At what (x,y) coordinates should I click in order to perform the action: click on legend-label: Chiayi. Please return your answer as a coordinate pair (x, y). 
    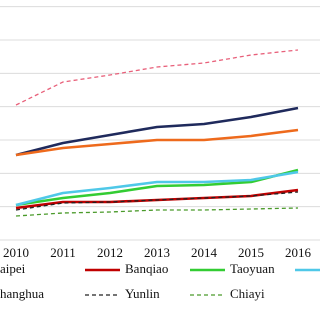
    Looking at the image, I should click on (247, 293).